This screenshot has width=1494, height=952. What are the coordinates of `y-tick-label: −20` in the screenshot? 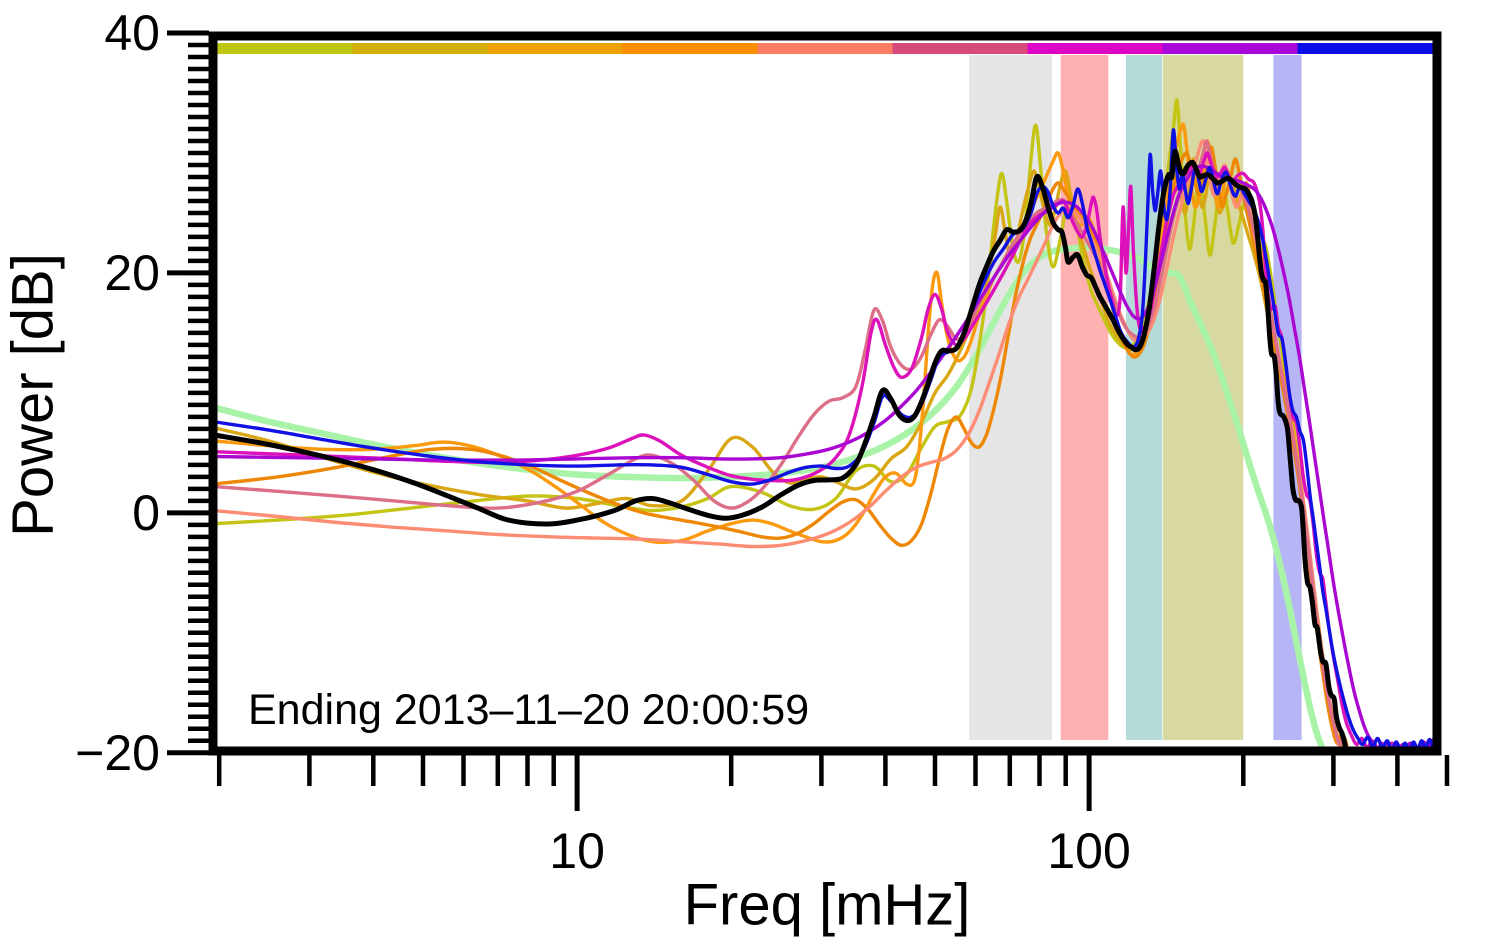 It's located at (117, 753).